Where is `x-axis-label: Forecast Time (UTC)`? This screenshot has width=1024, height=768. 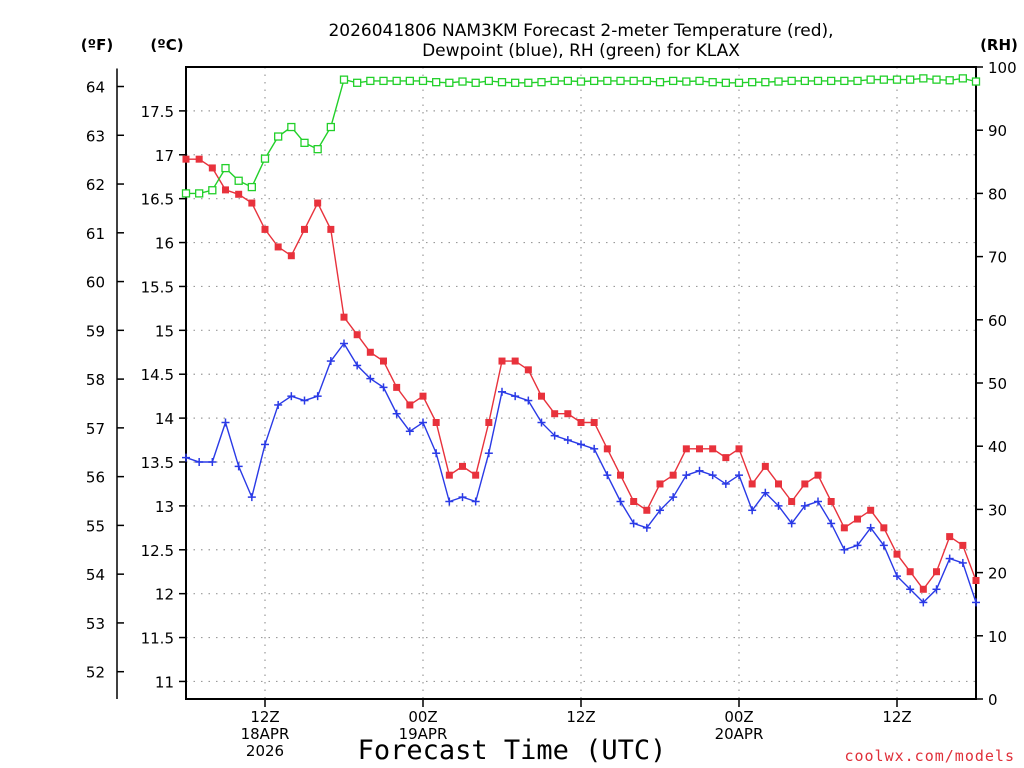
x-axis-label: Forecast Time (UTC) is located at coordinates (512, 750).